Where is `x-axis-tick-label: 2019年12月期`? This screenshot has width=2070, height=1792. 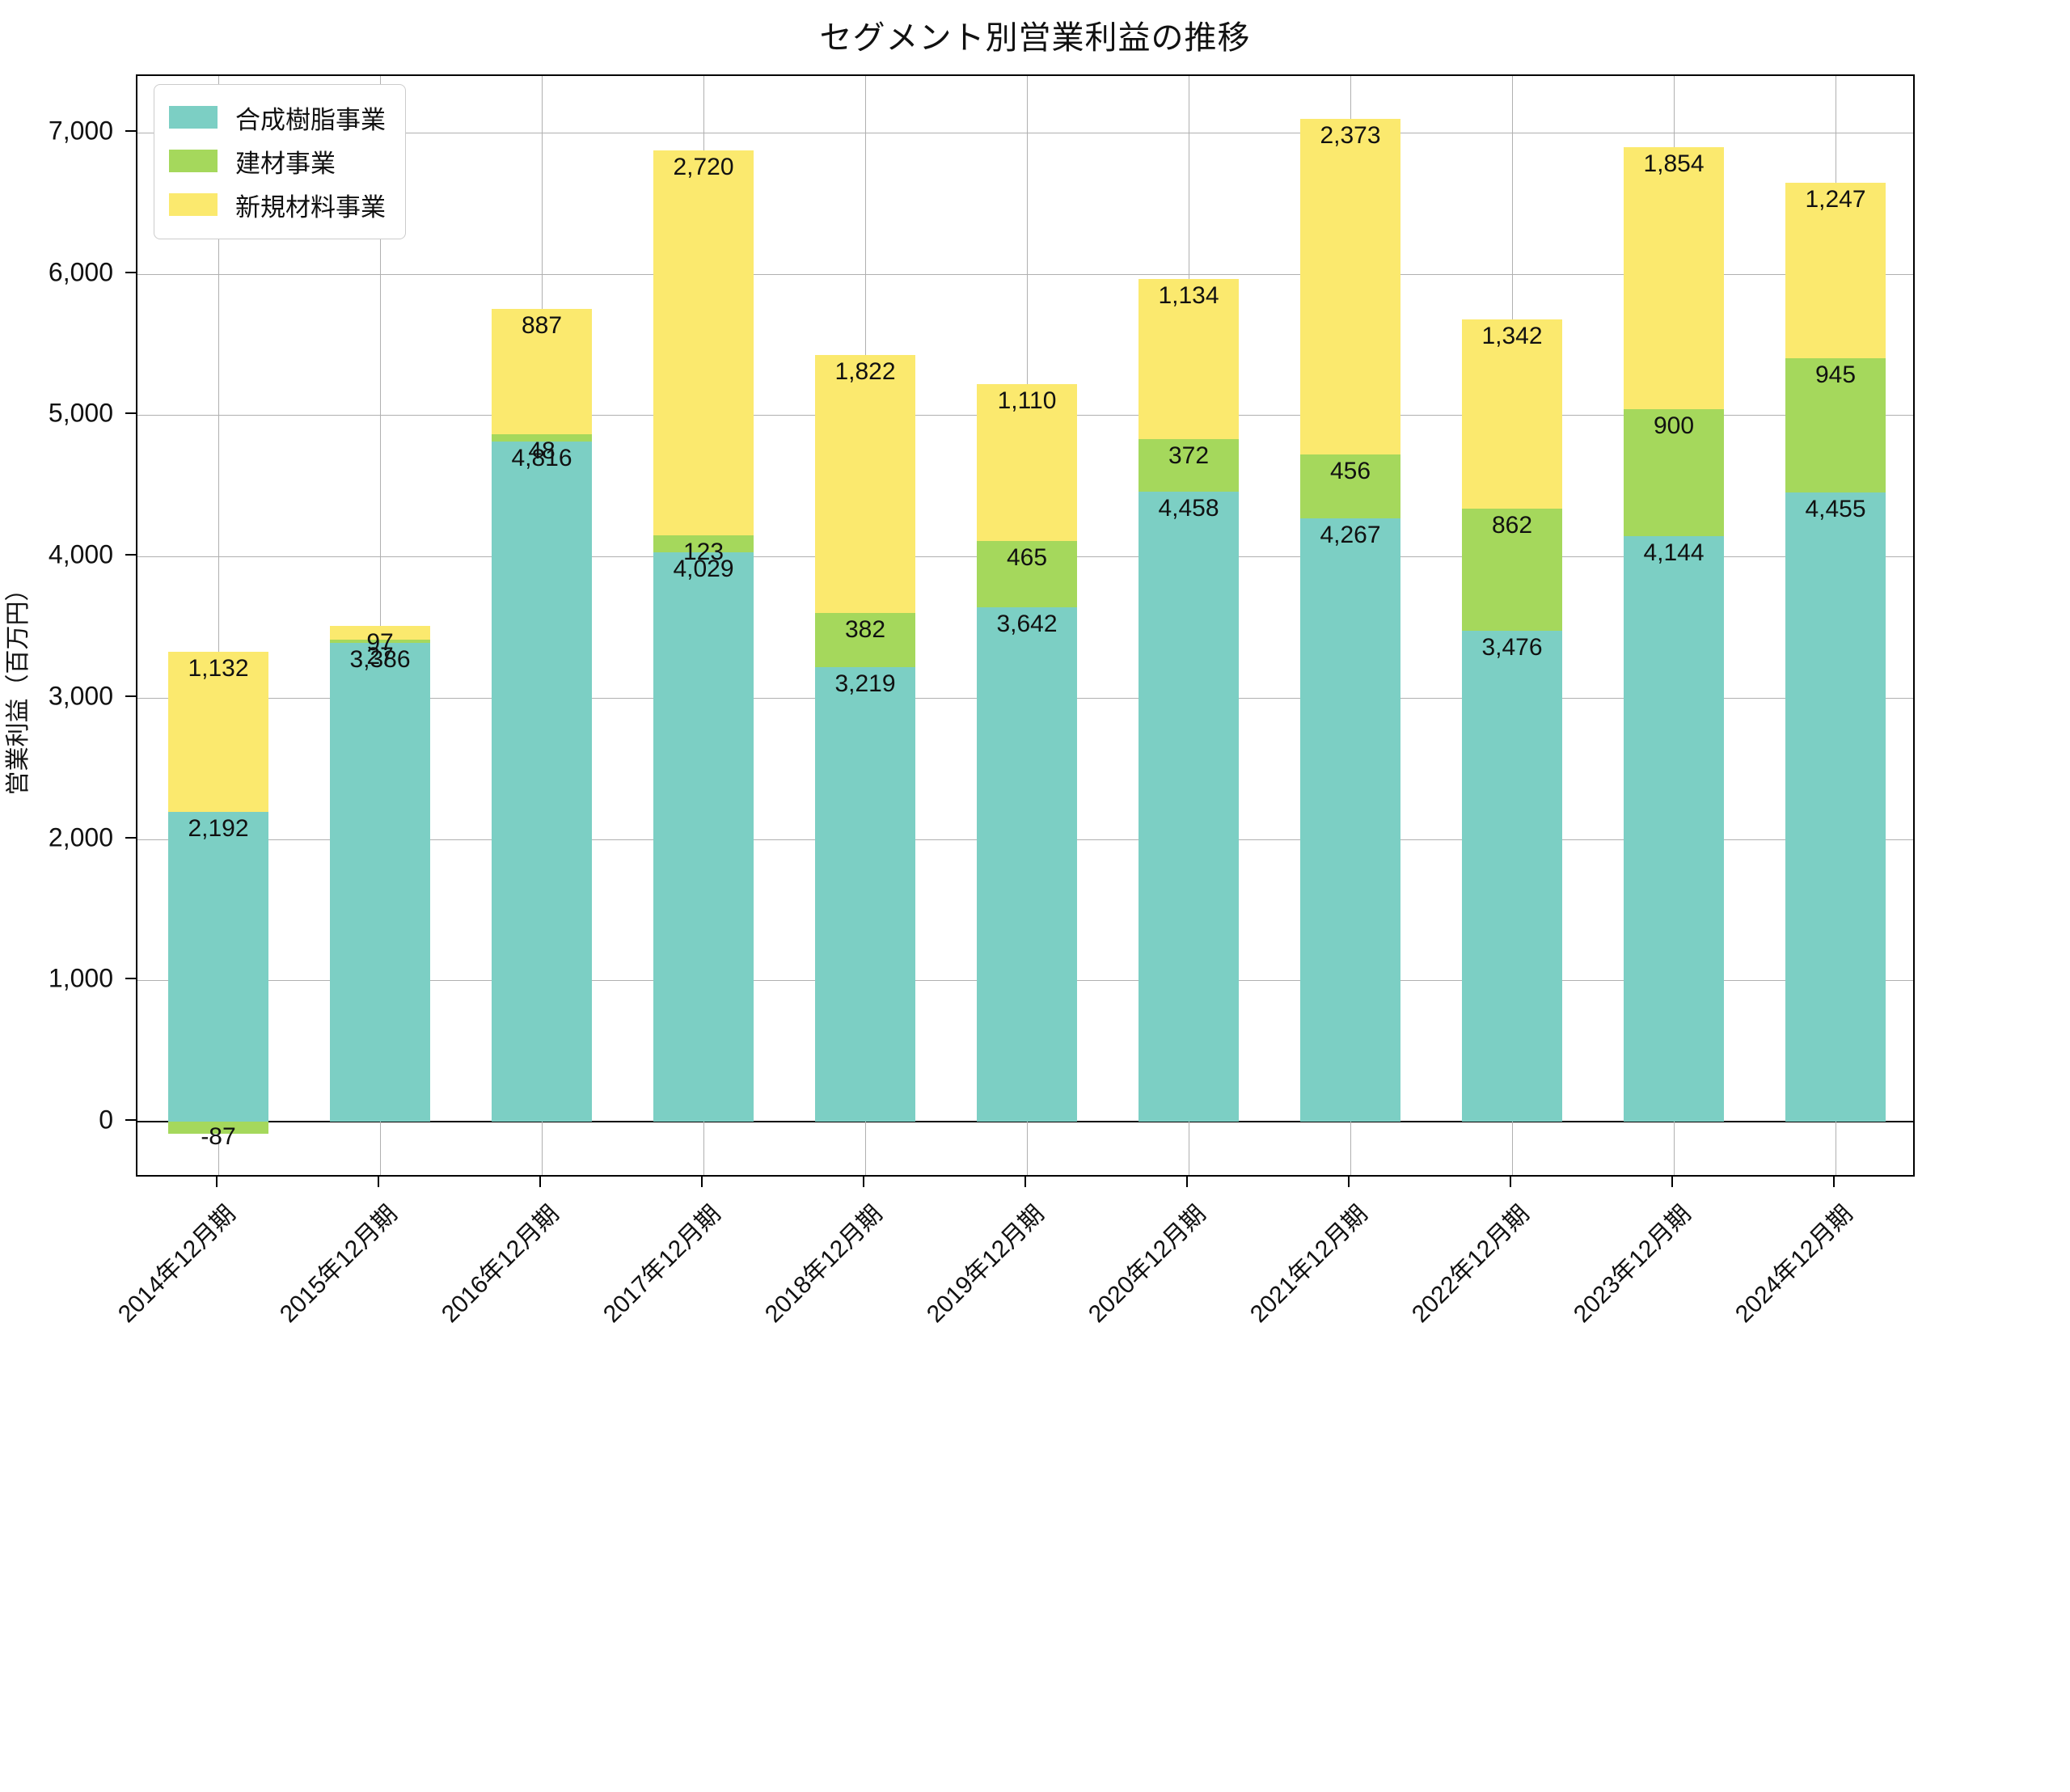
x-axis-tick-label: 2019年12月期 is located at coordinates (985, 1264).